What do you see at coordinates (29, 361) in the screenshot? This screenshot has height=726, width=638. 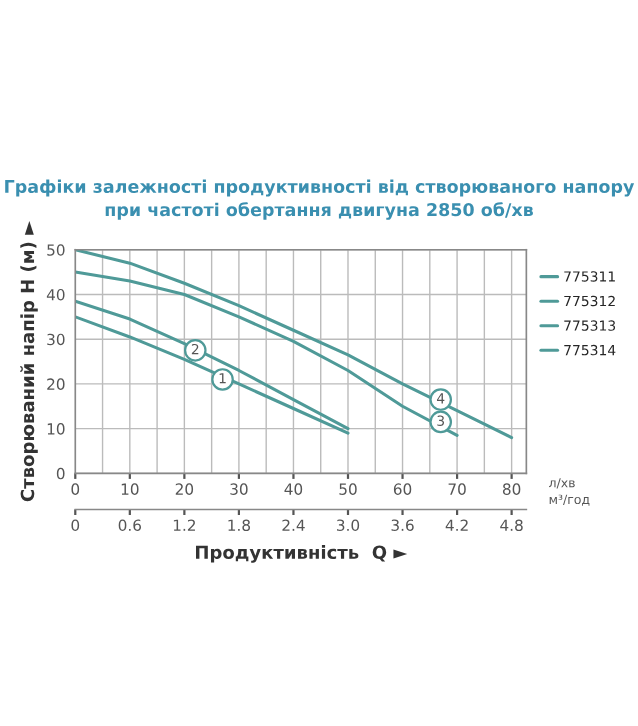 I see `y-axis-title: Створюваний напір H (м) ►` at bounding box center [29, 361].